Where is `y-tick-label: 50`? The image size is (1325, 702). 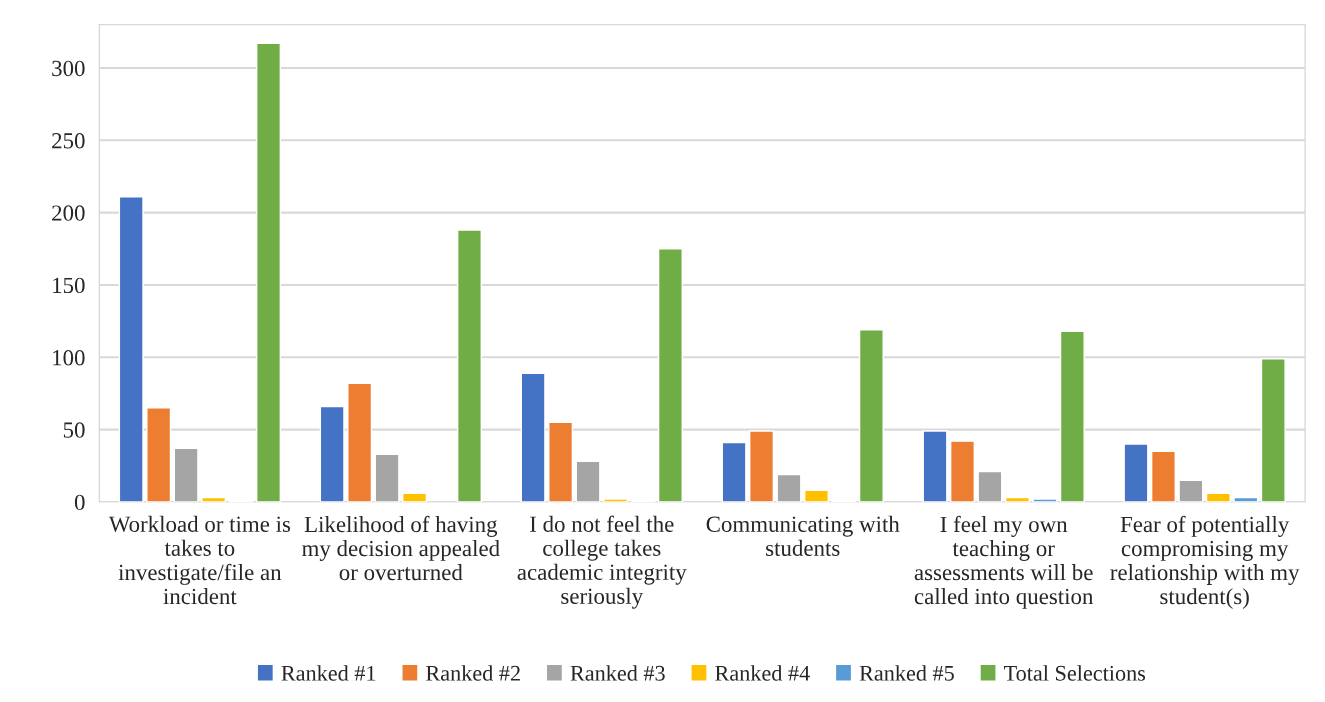
y-tick-label: 50 is located at coordinates (74, 430).